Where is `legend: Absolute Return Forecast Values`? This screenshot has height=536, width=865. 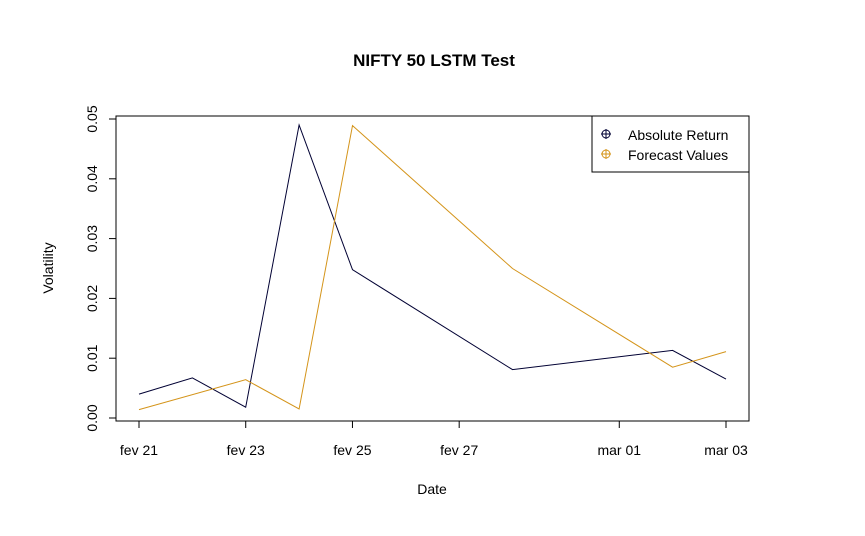
legend: Absolute Return Forecast Values is located at coordinates (670, 144).